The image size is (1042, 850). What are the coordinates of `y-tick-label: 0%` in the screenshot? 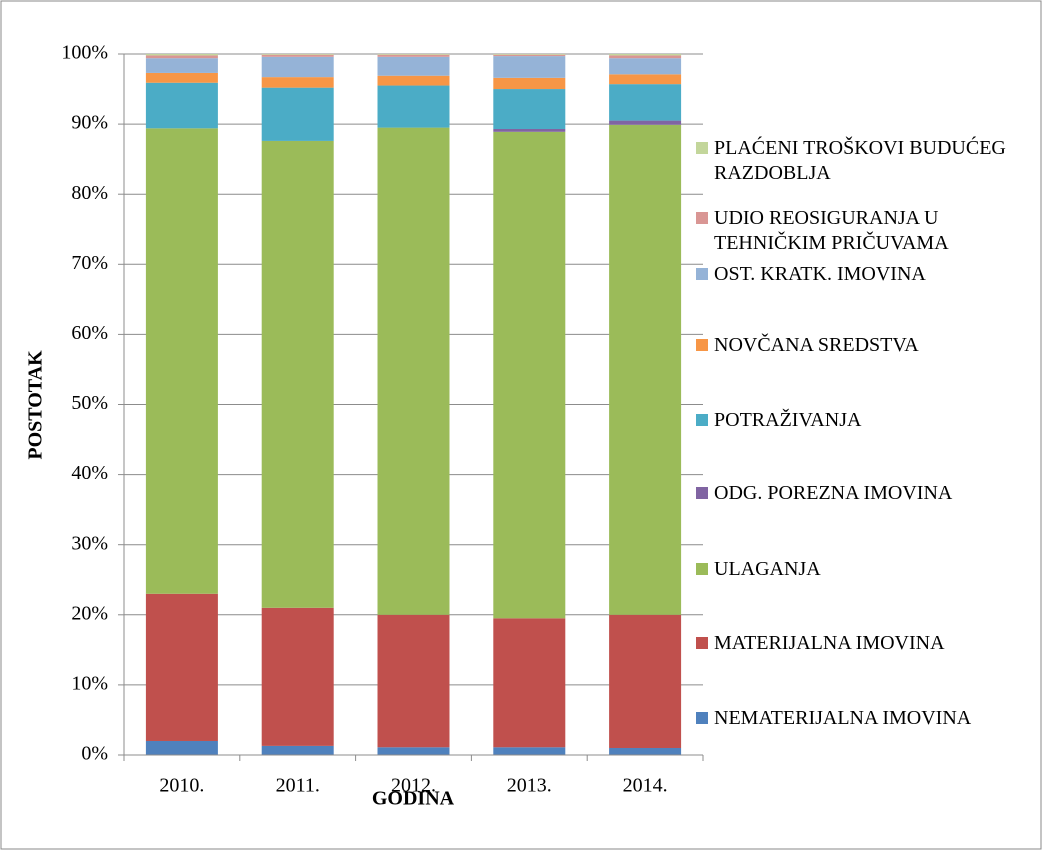 It's located at (94, 754).